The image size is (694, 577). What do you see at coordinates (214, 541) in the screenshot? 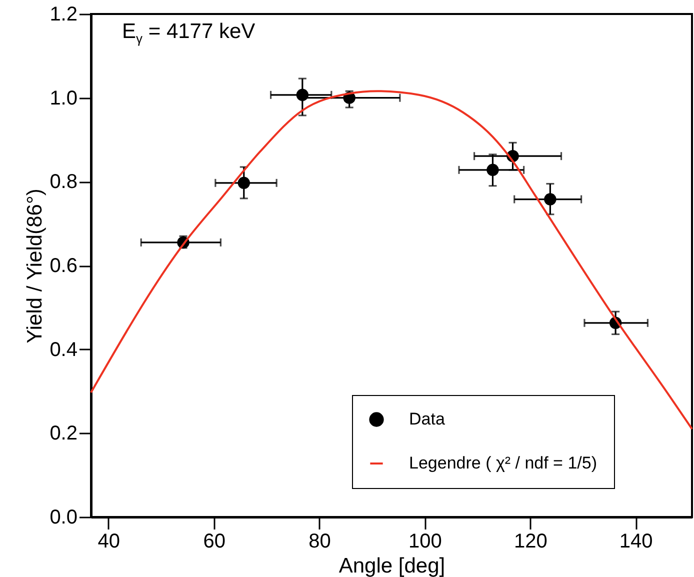
I see `x-tick-label: 60` at bounding box center [214, 541].